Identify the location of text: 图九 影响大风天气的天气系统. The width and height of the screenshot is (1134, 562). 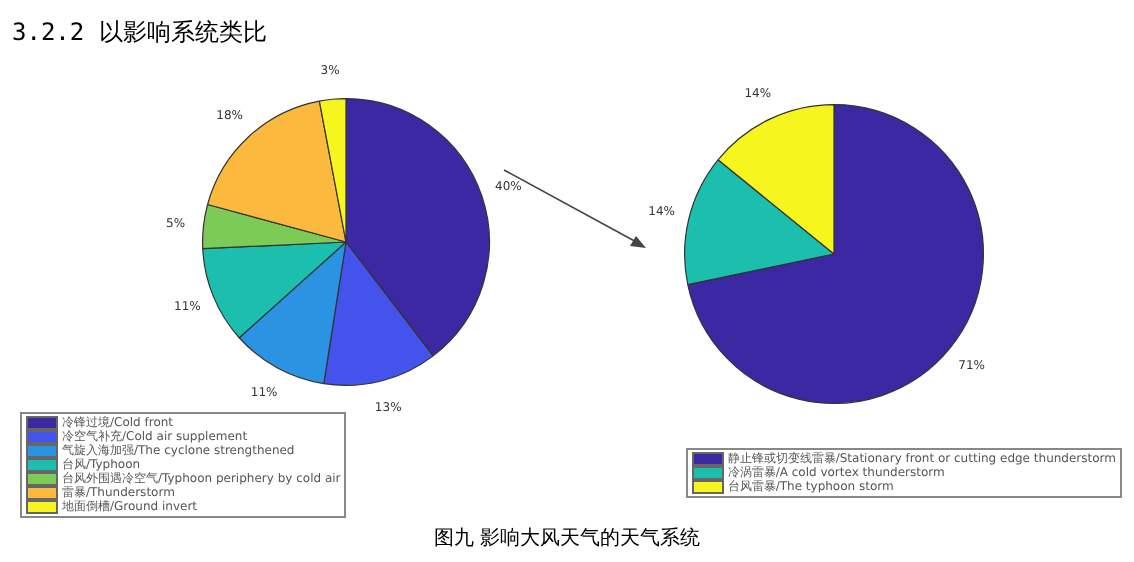
(567, 538).